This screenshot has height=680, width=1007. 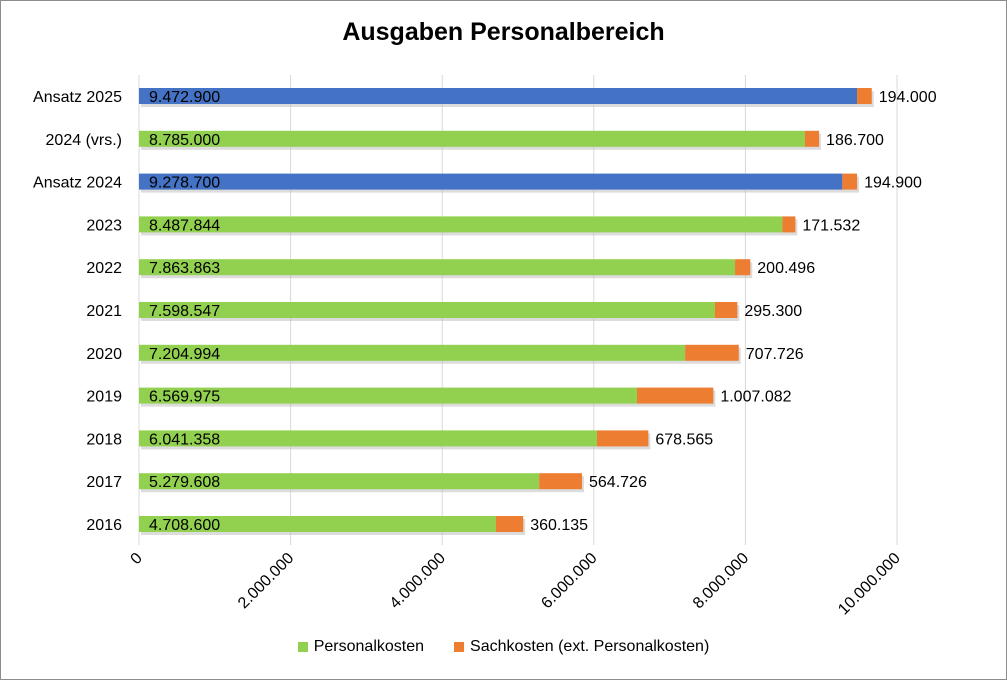 I want to click on x-tick-label-2: 4.000.000, so click(x=418, y=581).